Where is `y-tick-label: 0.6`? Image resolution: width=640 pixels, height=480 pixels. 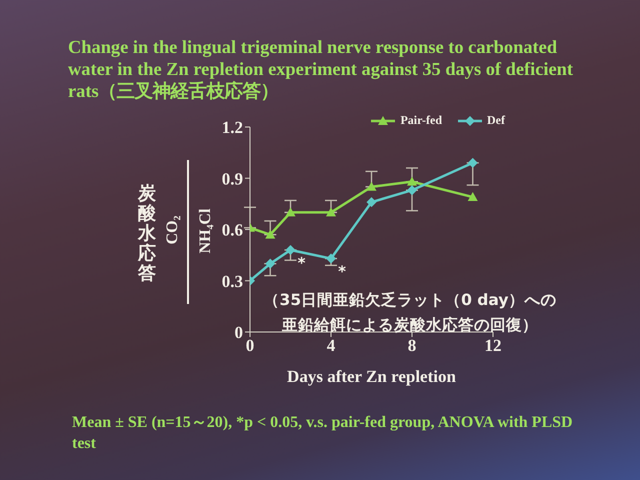
y-tick-label: 0.6 is located at coordinates (232, 230).